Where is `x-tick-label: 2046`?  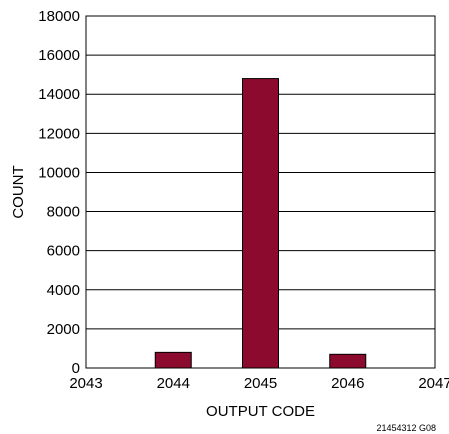 x-tick-label: 2046 is located at coordinates (347, 383).